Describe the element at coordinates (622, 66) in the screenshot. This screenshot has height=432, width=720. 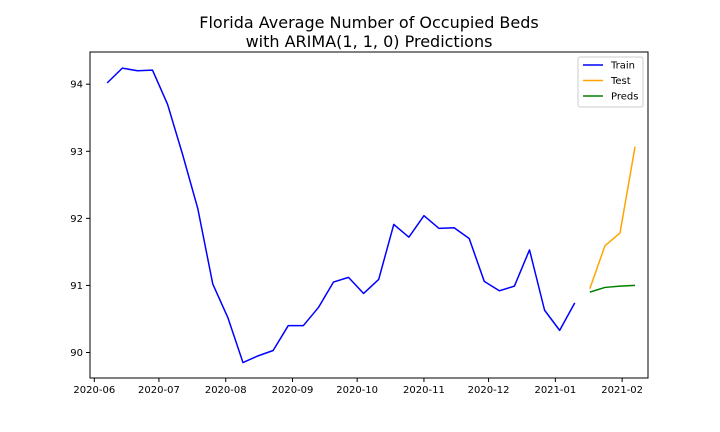
I see `legend-label-train: Train` at that location.